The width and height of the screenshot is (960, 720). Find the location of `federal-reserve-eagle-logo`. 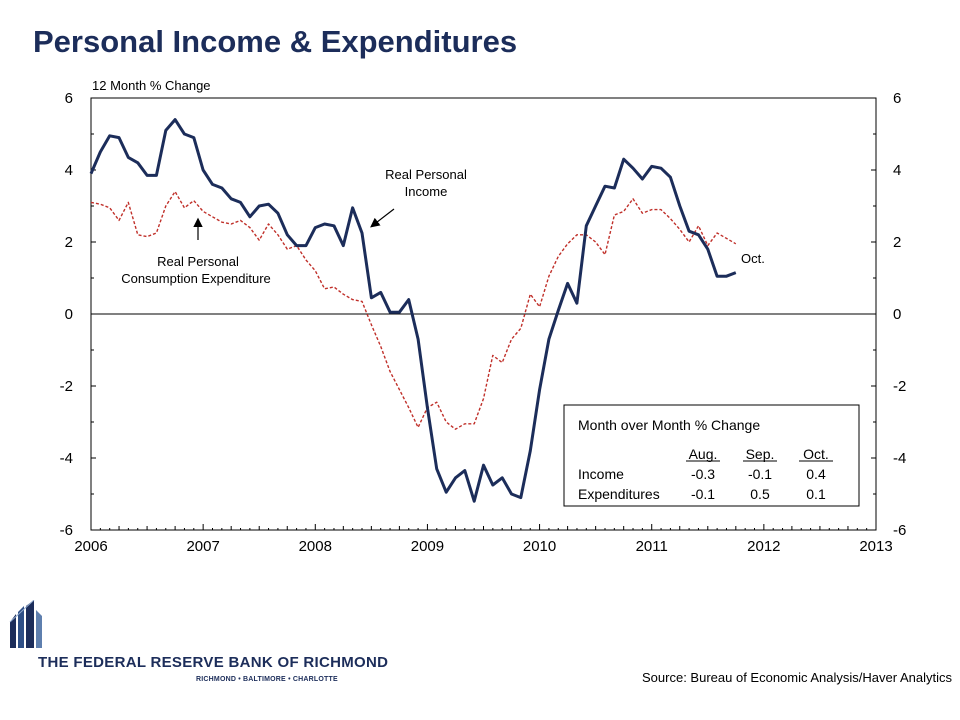

federal-reserve-eagle-logo is located at coordinates (25, 624).